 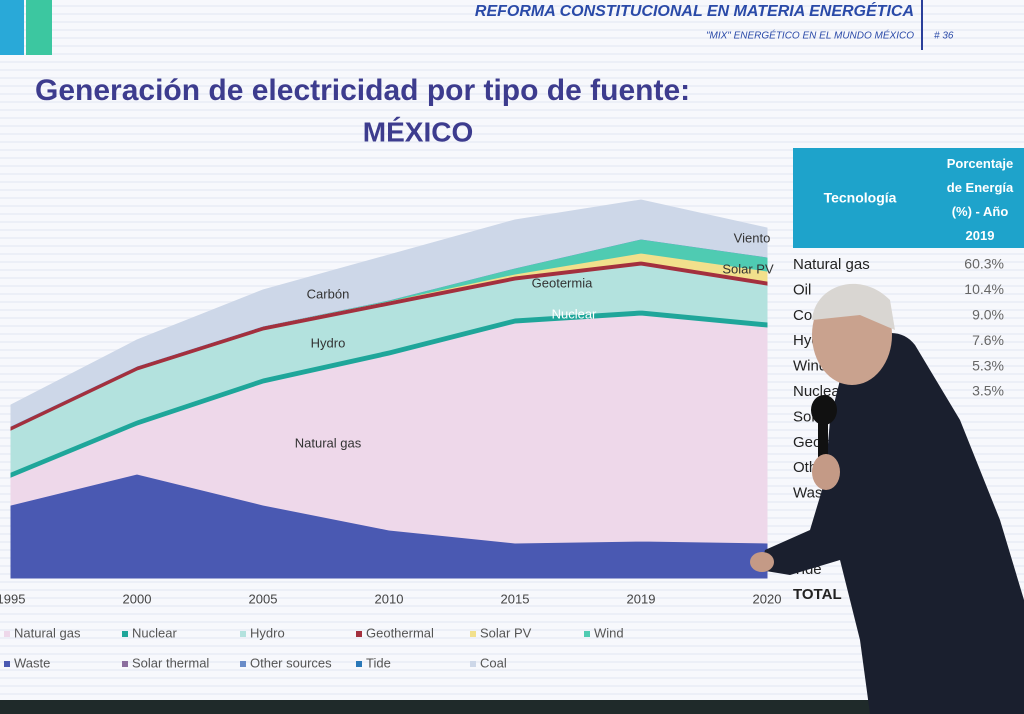 I want to click on area-annotation: Natural gas, so click(x=328, y=442).